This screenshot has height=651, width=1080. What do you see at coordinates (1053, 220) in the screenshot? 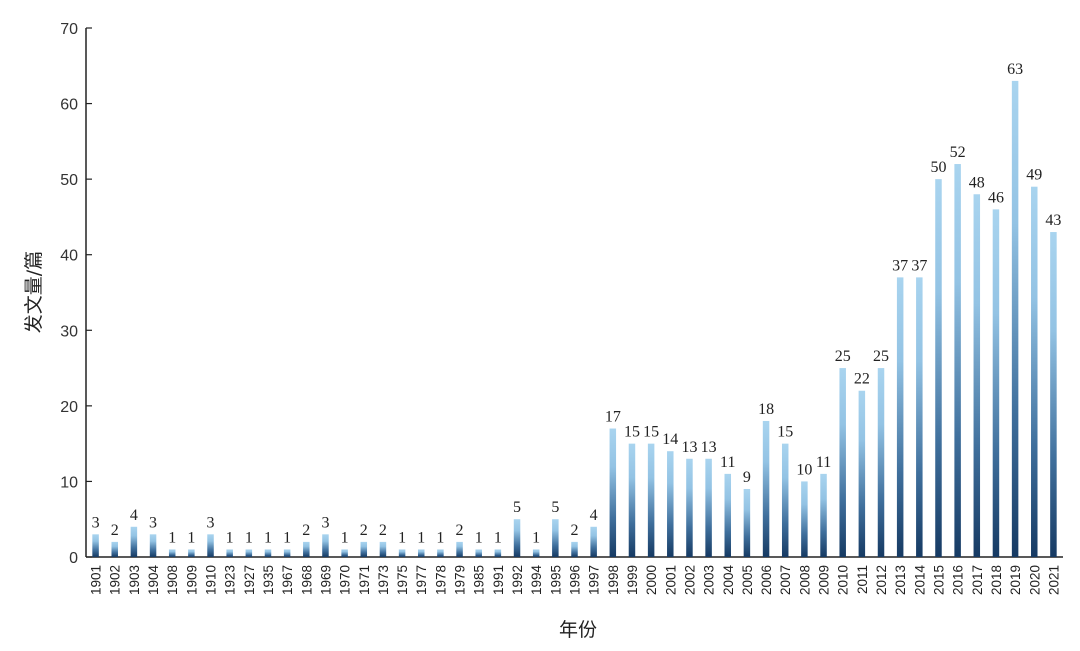
I see `data-label: 43` at bounding box center [1053, 220].